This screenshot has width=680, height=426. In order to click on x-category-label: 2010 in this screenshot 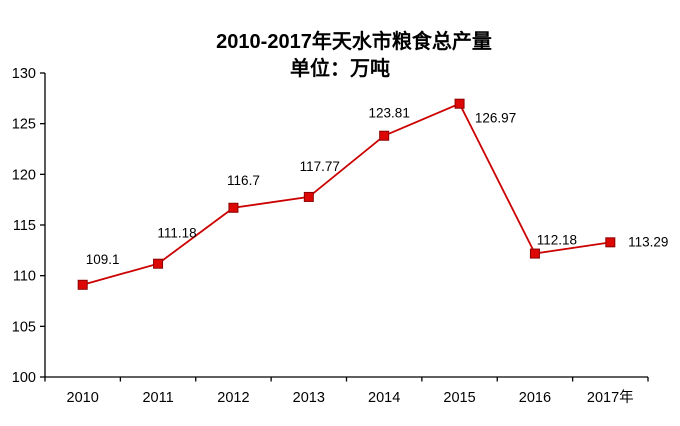, I will do `click(83, 398)`.